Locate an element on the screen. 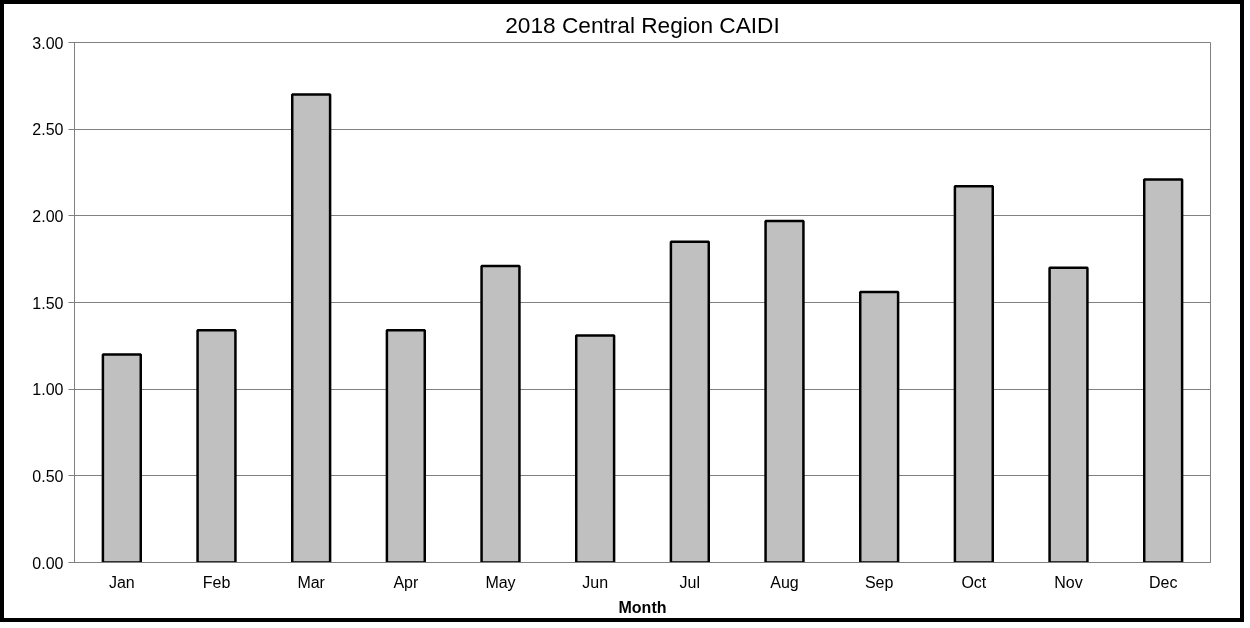  x-tick-label: Dec is located at coordinates (1163, 582).